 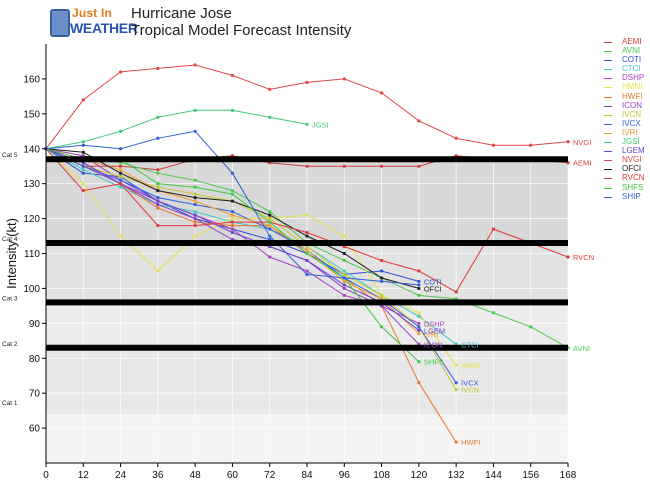 I want to click on y-tick-label: 150, so click(x=31, y=114).